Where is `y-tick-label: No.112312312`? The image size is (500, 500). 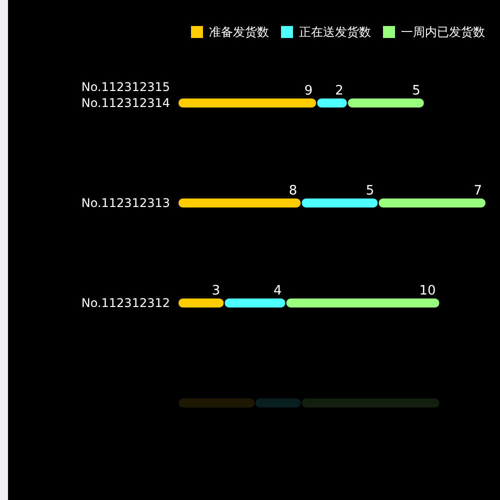
y-tick-label: No.112312312 is located at coordinates (125, 303).